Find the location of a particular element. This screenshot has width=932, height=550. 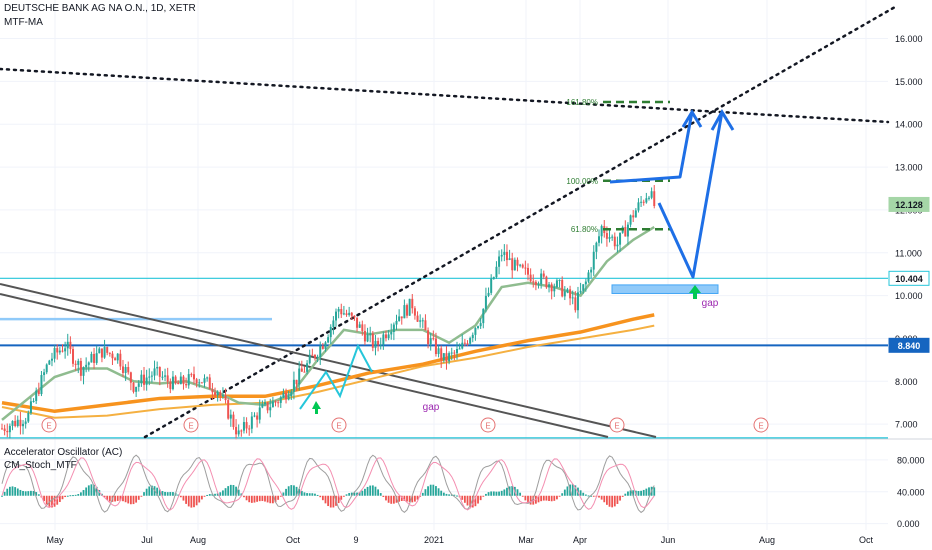

sub-grid is located at coordinates (444, 492).